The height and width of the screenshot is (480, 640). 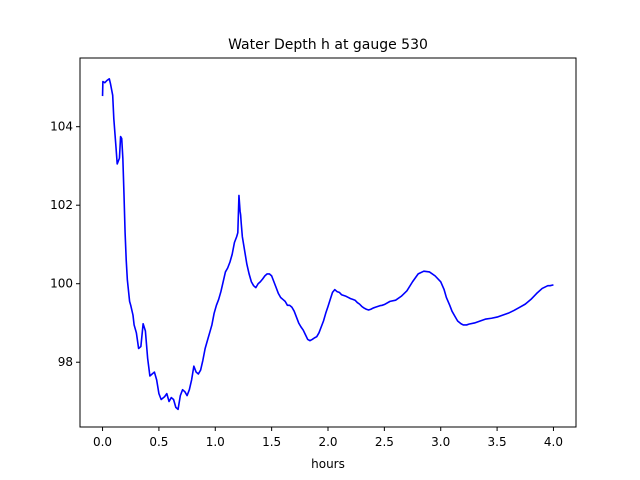 I want to click on y-tick-label: 104, so click(x=61, y=127).